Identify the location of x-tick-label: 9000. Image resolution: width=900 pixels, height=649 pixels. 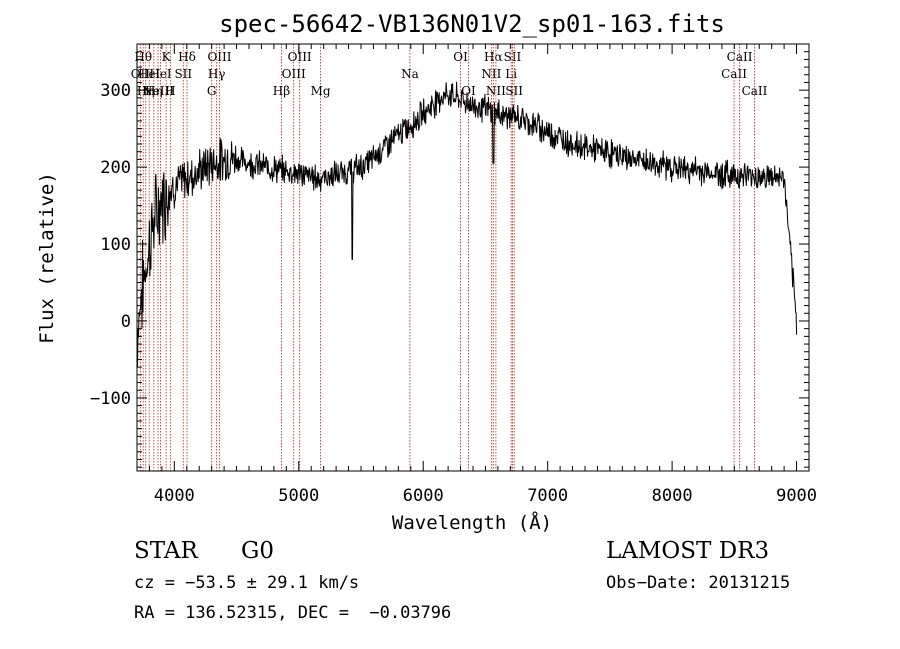
(796, 496).